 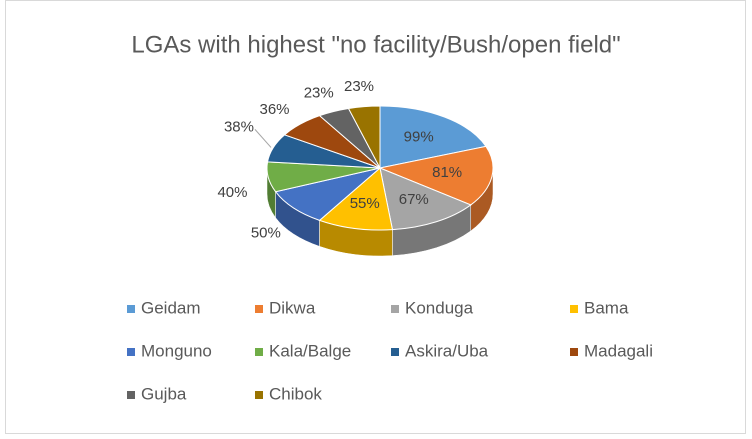 I want to click on legend-label: Kala/Balge, so click(x=310, y=350).